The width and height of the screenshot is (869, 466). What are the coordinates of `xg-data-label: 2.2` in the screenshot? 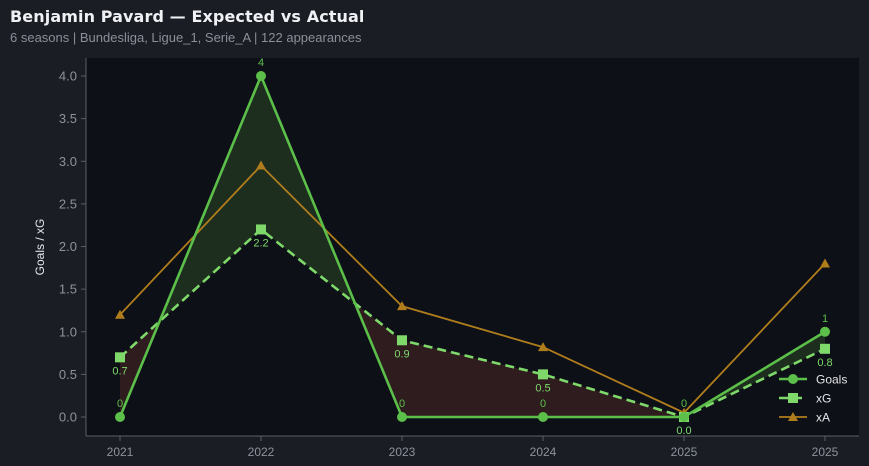 It's located at (260, 243).